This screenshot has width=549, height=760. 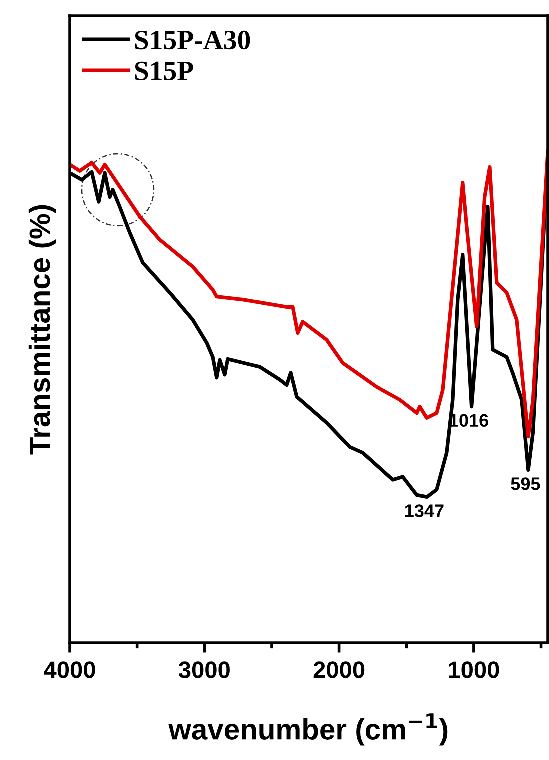 I want to click on x-tick-label: 1000, so click(x=474, y=670).